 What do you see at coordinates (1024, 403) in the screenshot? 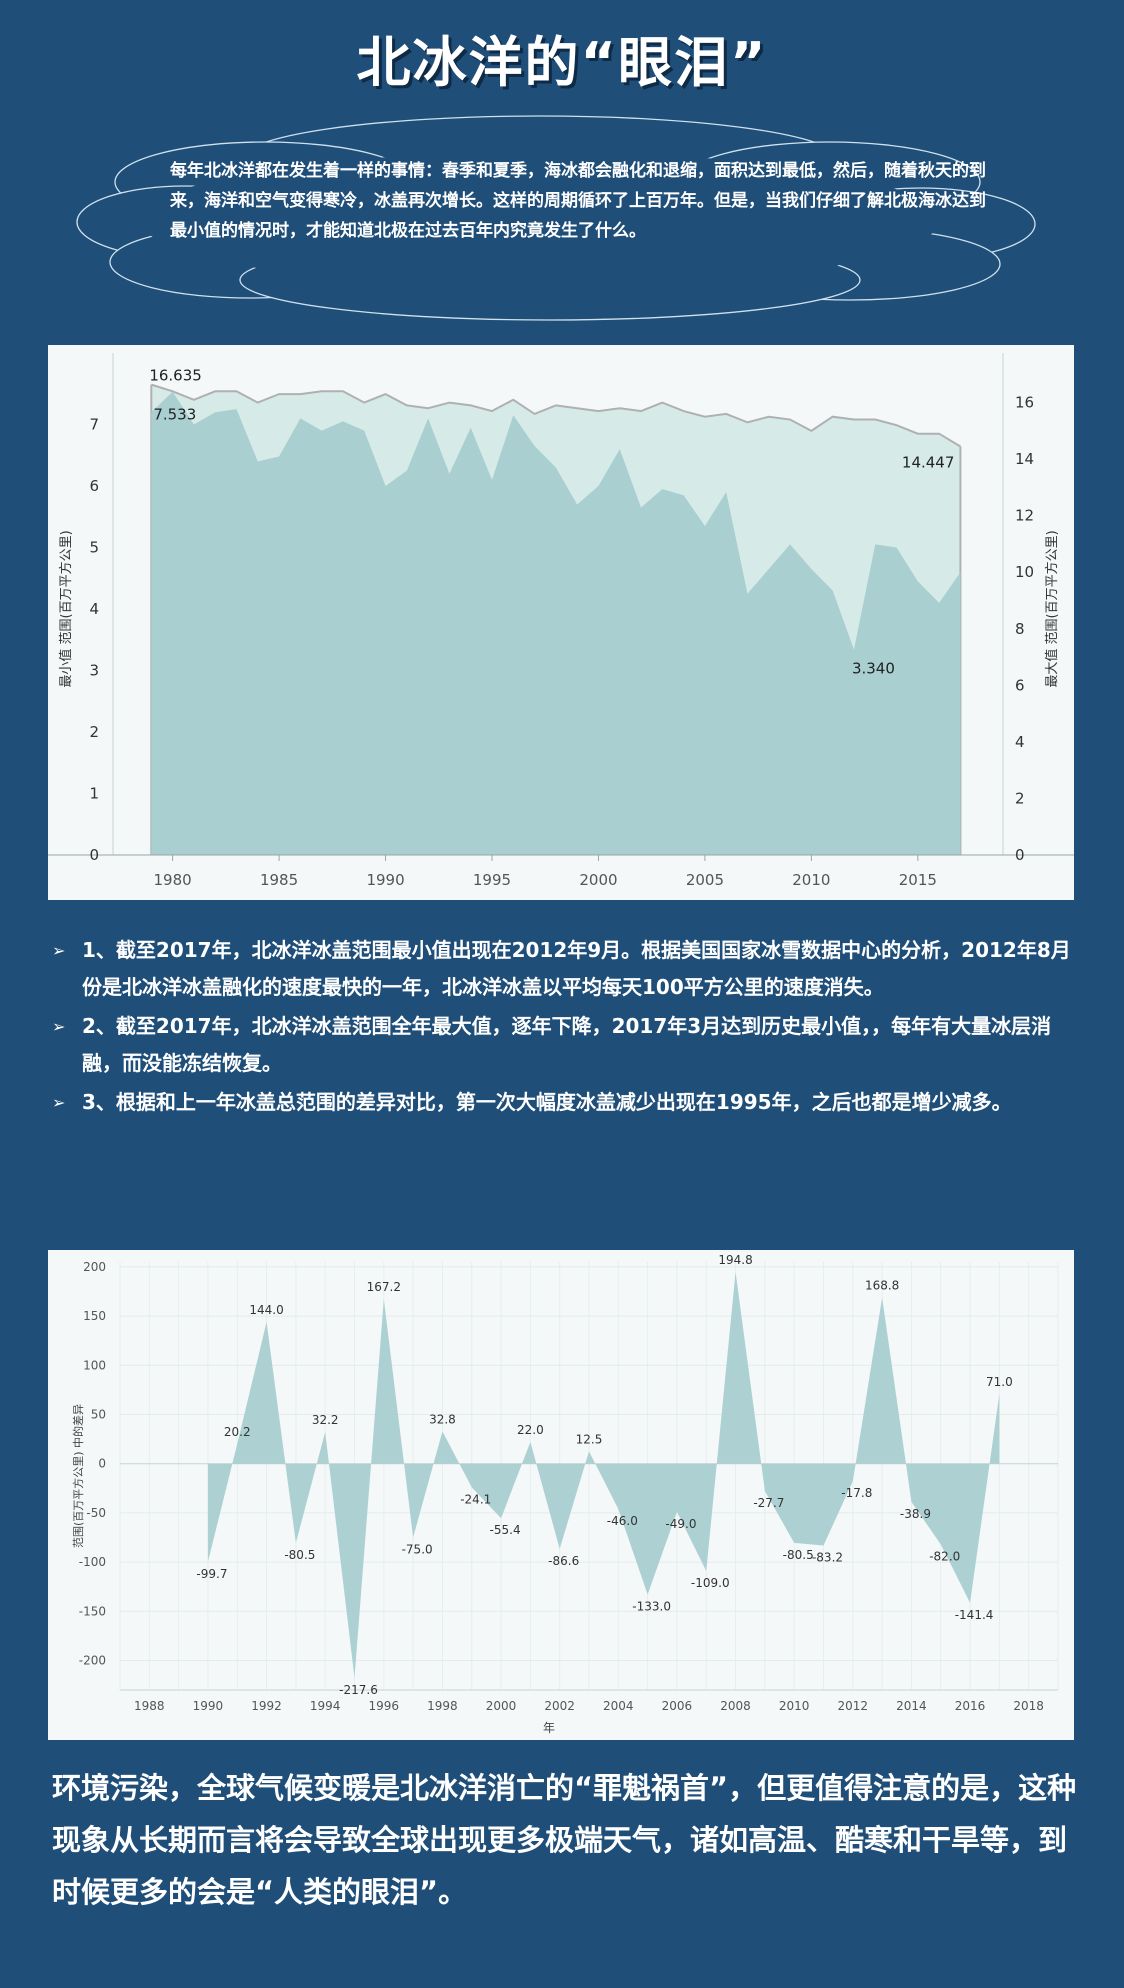
I see `y-tick-label-right: 16` at bounding box center [1024, 403].